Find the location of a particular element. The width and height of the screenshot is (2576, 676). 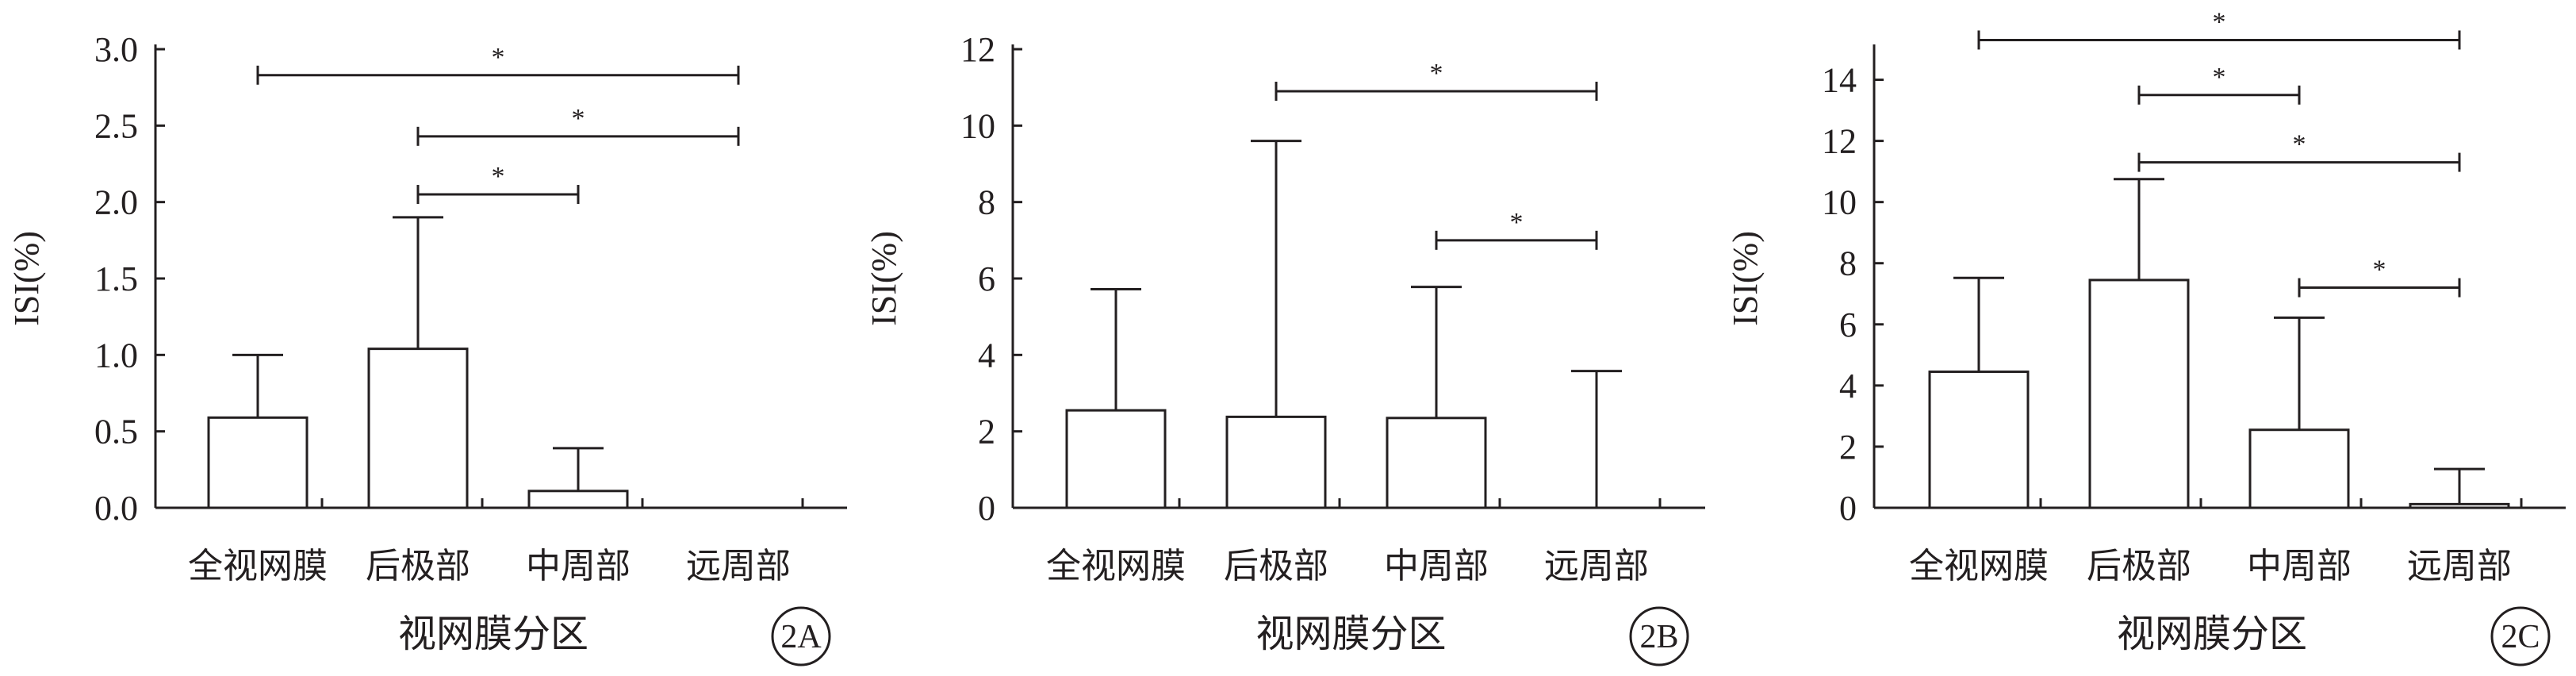

y-tick-label: 1.0 is located at coordinates (116, 355).